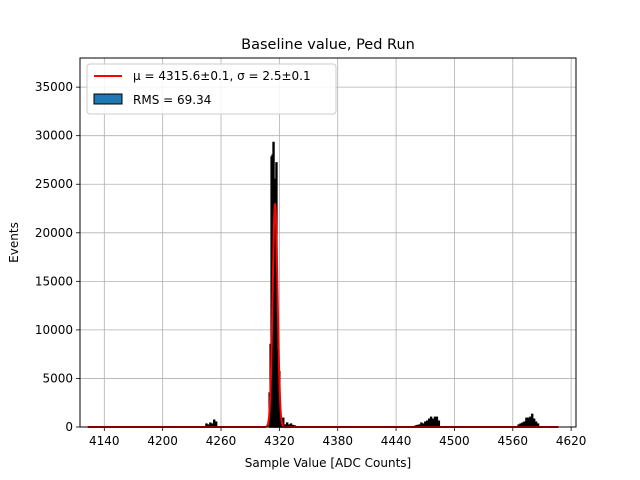 The width and height of the screenshot is (640, 480). What do you see at coordinates (396, 441) in the screenshot?
I see `x-tick-label: 4440` at bounding box center [396, 441].